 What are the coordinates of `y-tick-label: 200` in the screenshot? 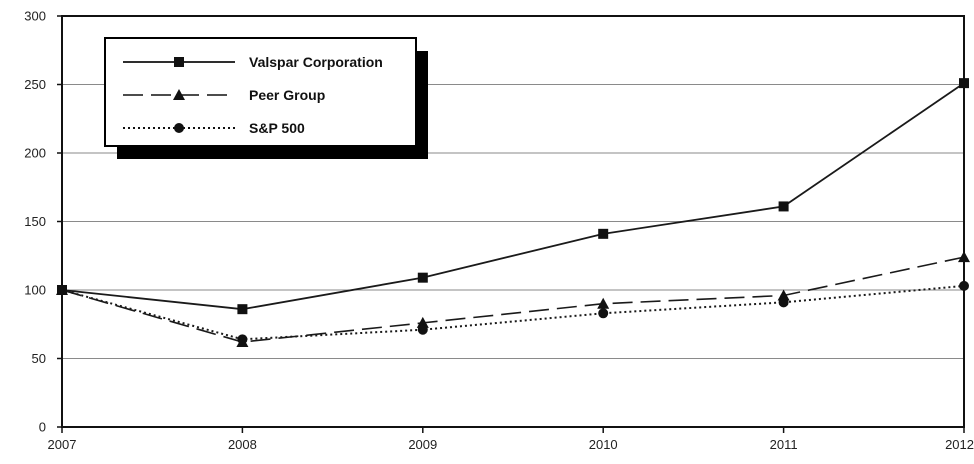 It's located at (35, 153).